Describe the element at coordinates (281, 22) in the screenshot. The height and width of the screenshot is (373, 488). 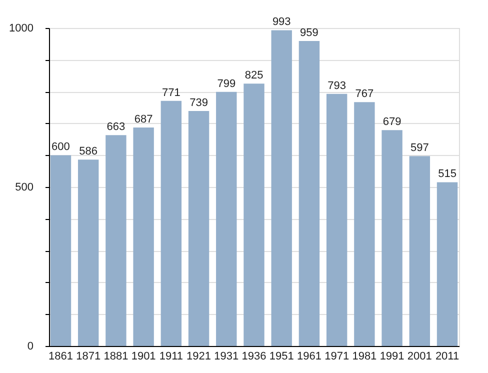
I see `data-label: 993` at that location.